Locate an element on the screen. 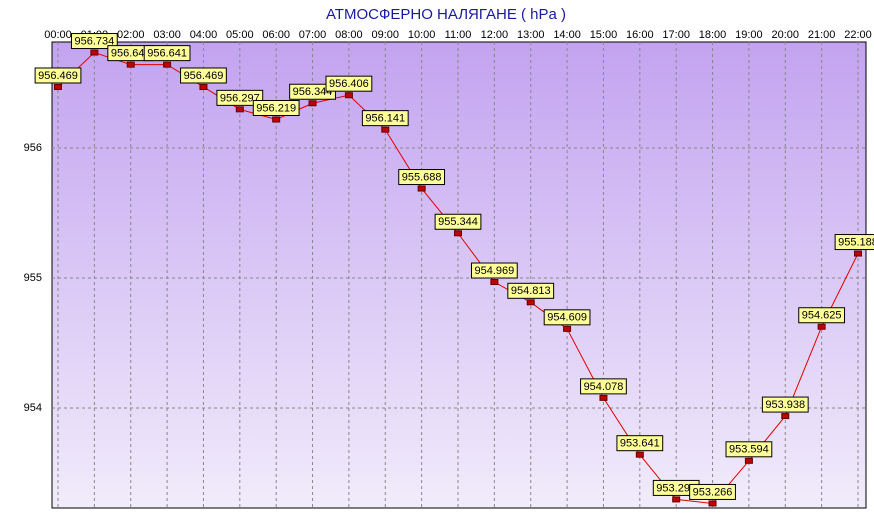 This screenshot has width=874, height=529. x-tick-label: 08:00 is located at coordinates (349, 35).